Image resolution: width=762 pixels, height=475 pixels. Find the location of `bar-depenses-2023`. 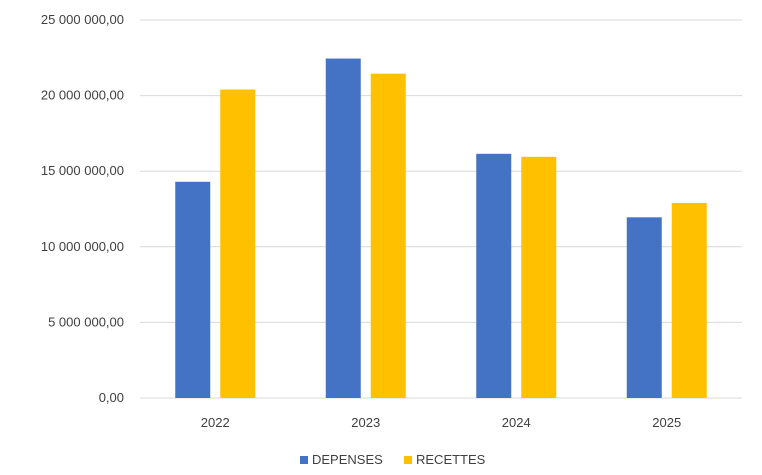

bar-depenses-2023 is located at coordinates (343, 228).